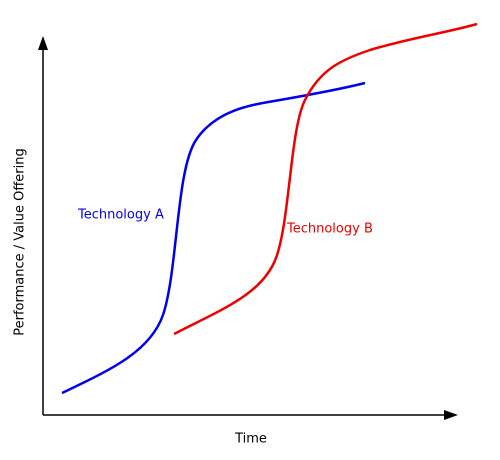  I want to click on y-axis-arrow, so click(43, 43).